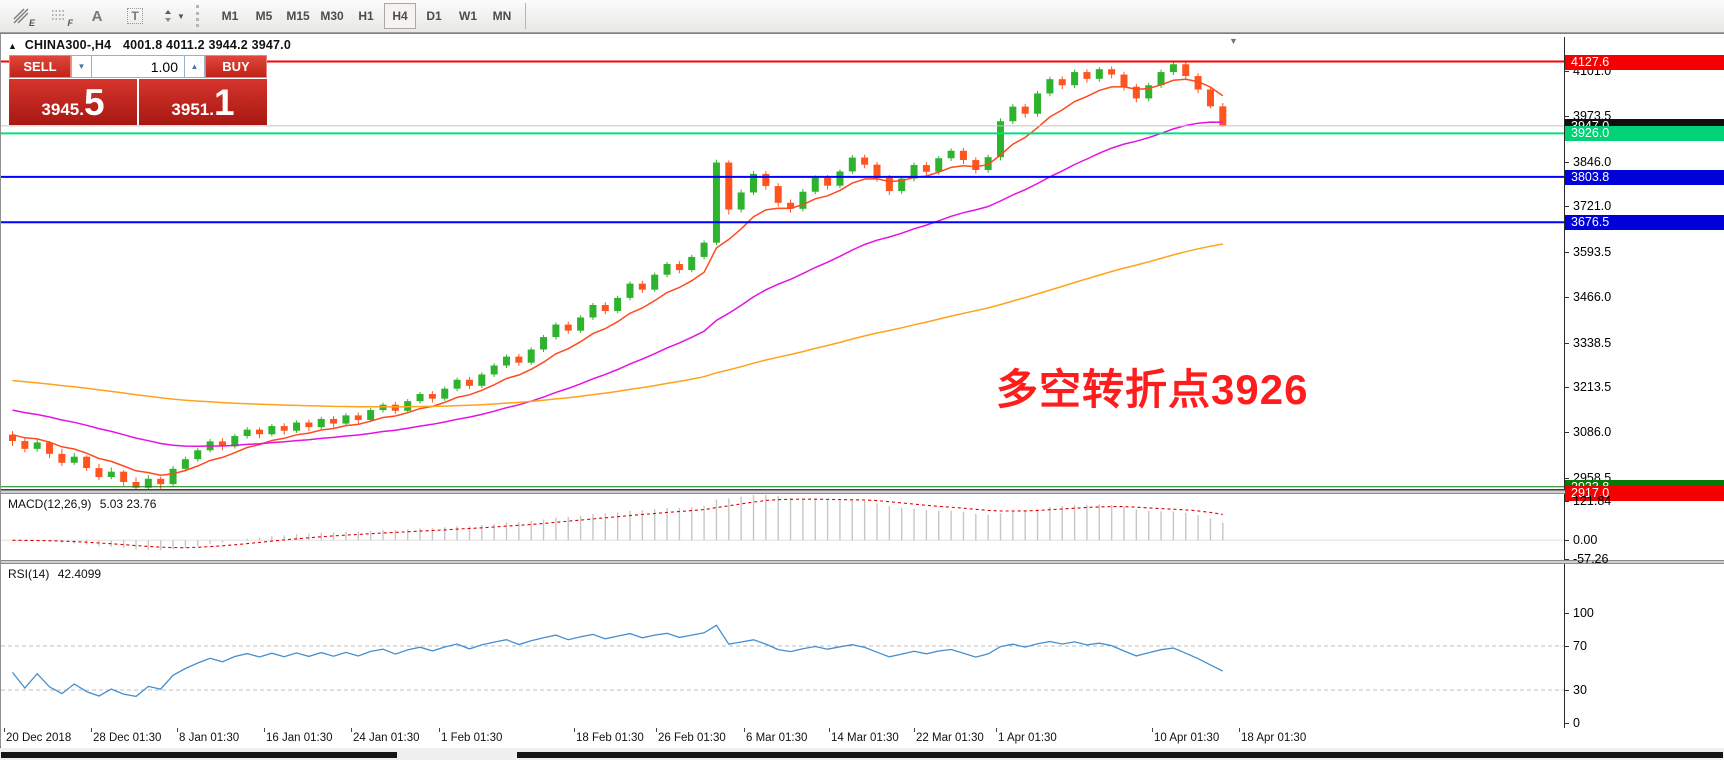  What do you see at coordinates (13, 46) in the screenshot?
I see `collapse-arrow-icon: ▲` at bounding box center [13, 46].